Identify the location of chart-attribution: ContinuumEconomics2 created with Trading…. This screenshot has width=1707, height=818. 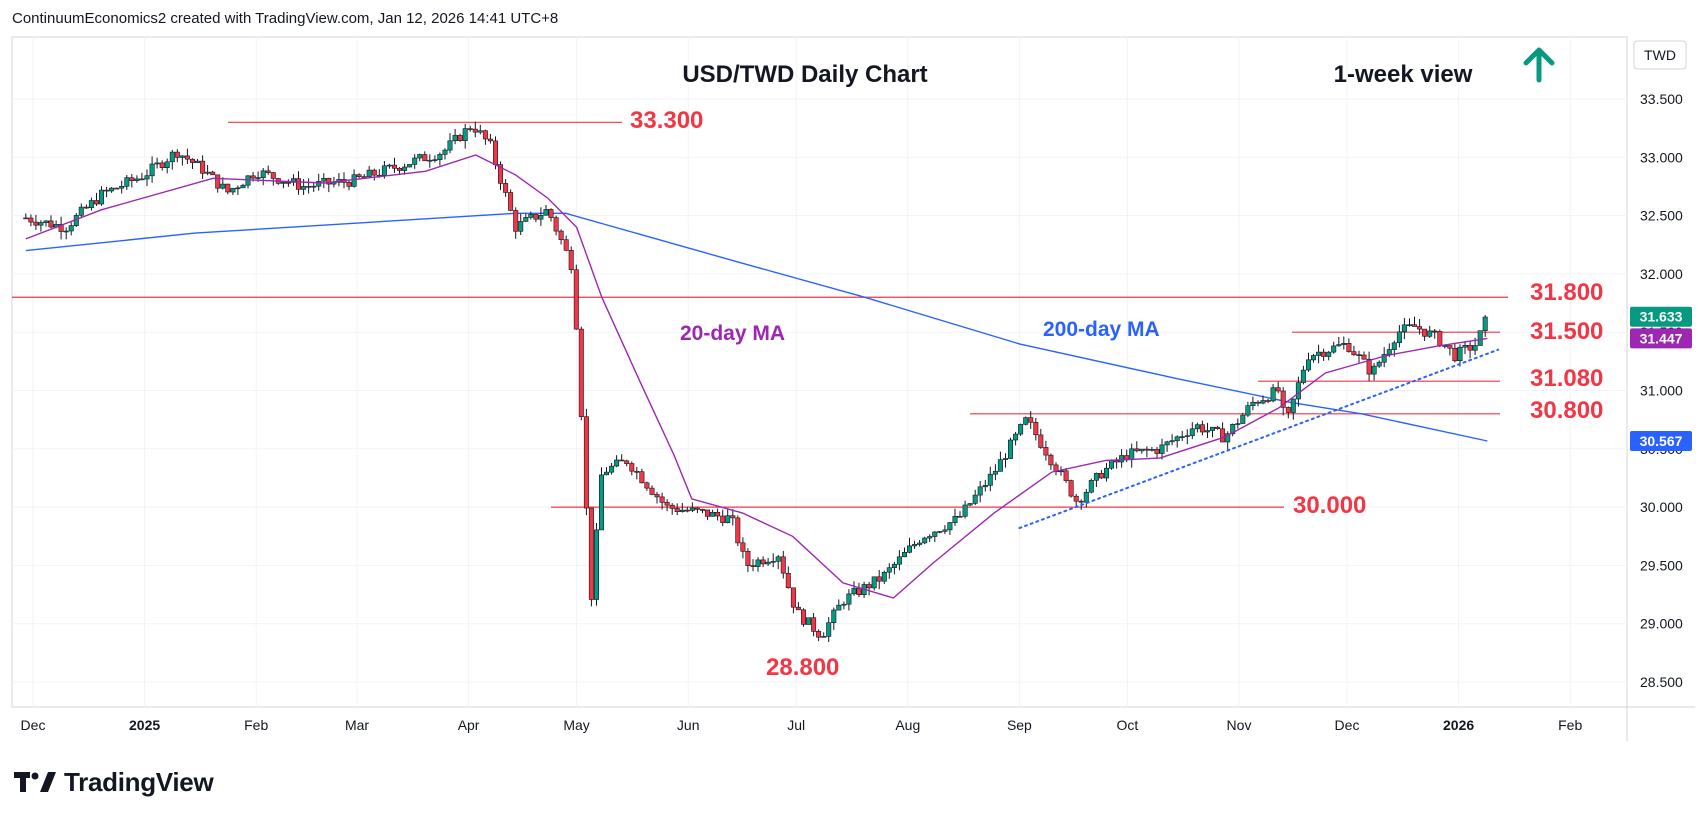
(285, 18).